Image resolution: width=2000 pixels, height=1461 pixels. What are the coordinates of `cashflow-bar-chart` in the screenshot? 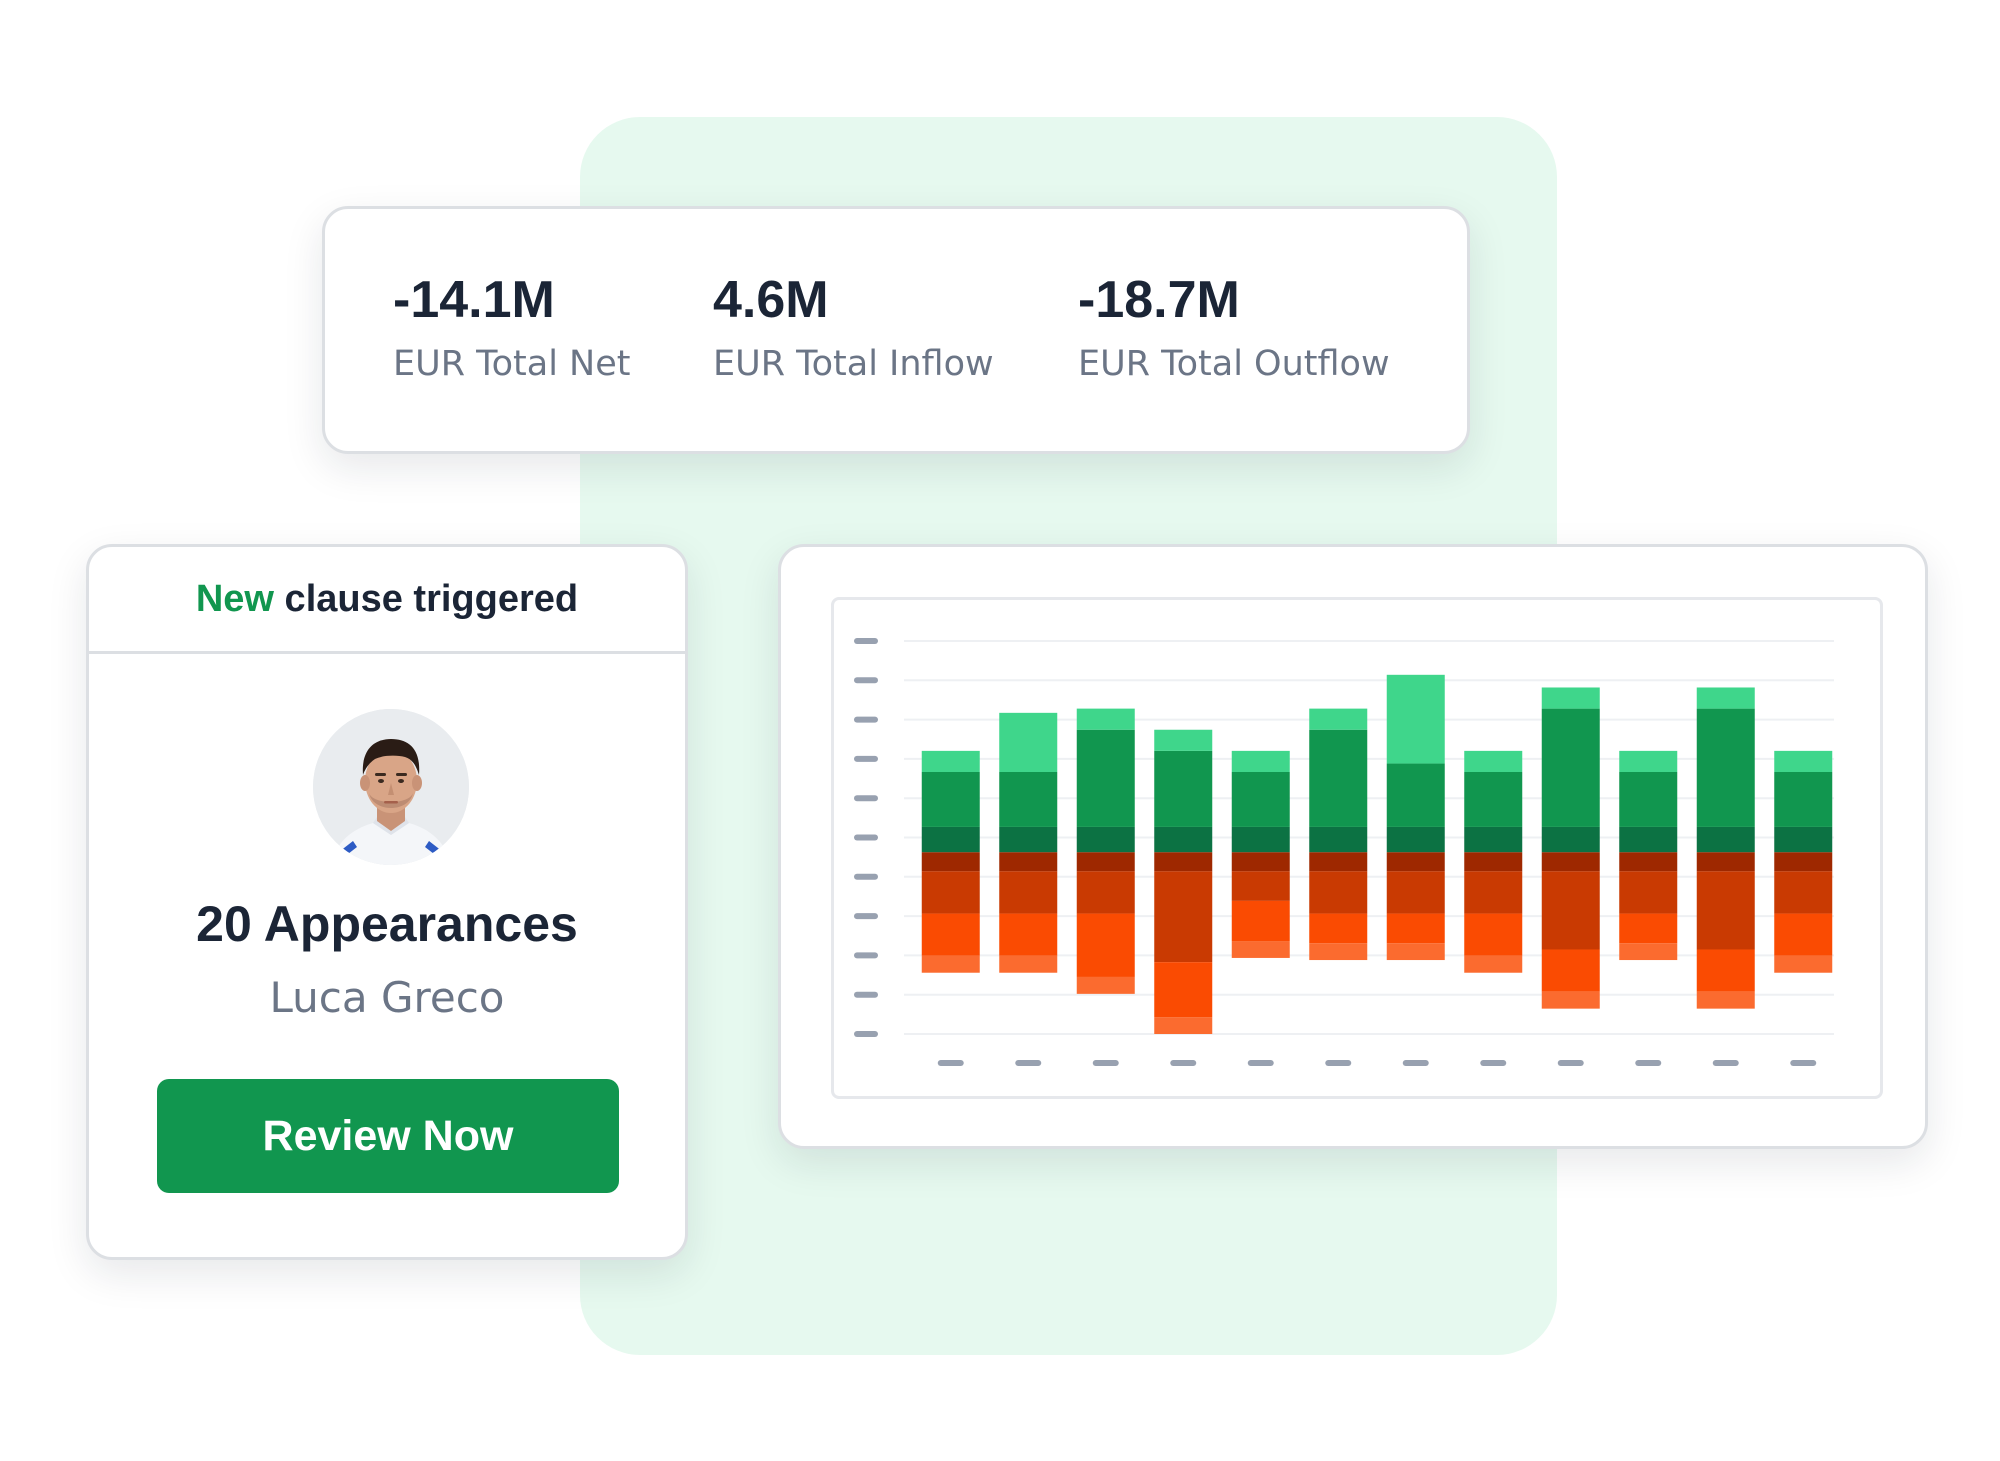 It's located at (1344, 852).